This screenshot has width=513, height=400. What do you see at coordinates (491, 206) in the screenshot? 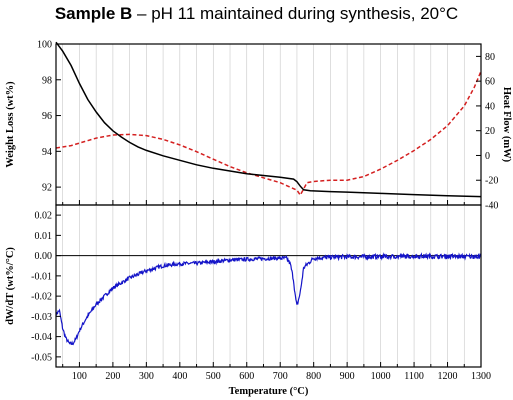
I see `y2-tick-label: -40` at bounding box center [491, 206].